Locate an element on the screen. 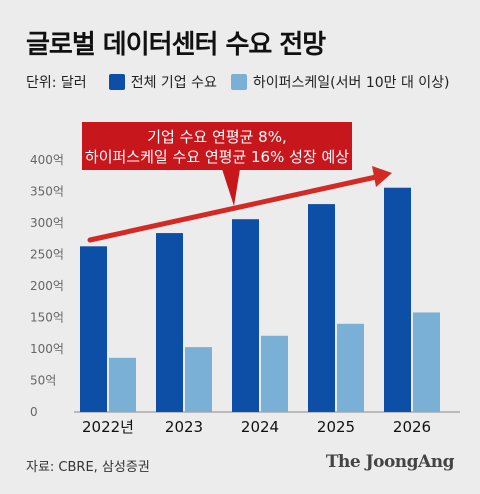 This screenshot has width=480, height=494. unit-label: 단위: 달러 is located at coordinates (56, 83).